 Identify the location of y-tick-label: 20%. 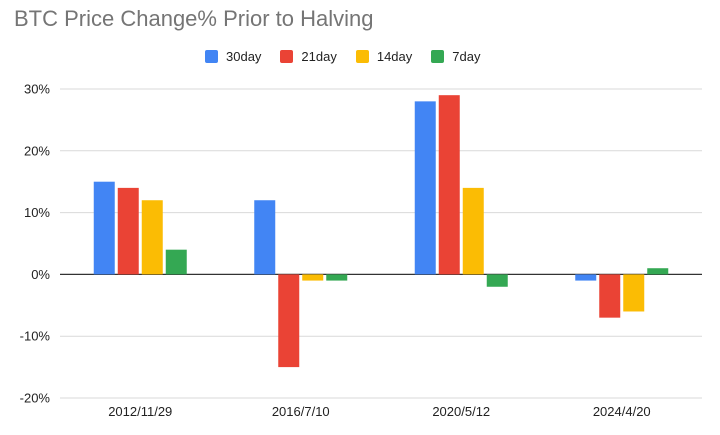
(37, 150).